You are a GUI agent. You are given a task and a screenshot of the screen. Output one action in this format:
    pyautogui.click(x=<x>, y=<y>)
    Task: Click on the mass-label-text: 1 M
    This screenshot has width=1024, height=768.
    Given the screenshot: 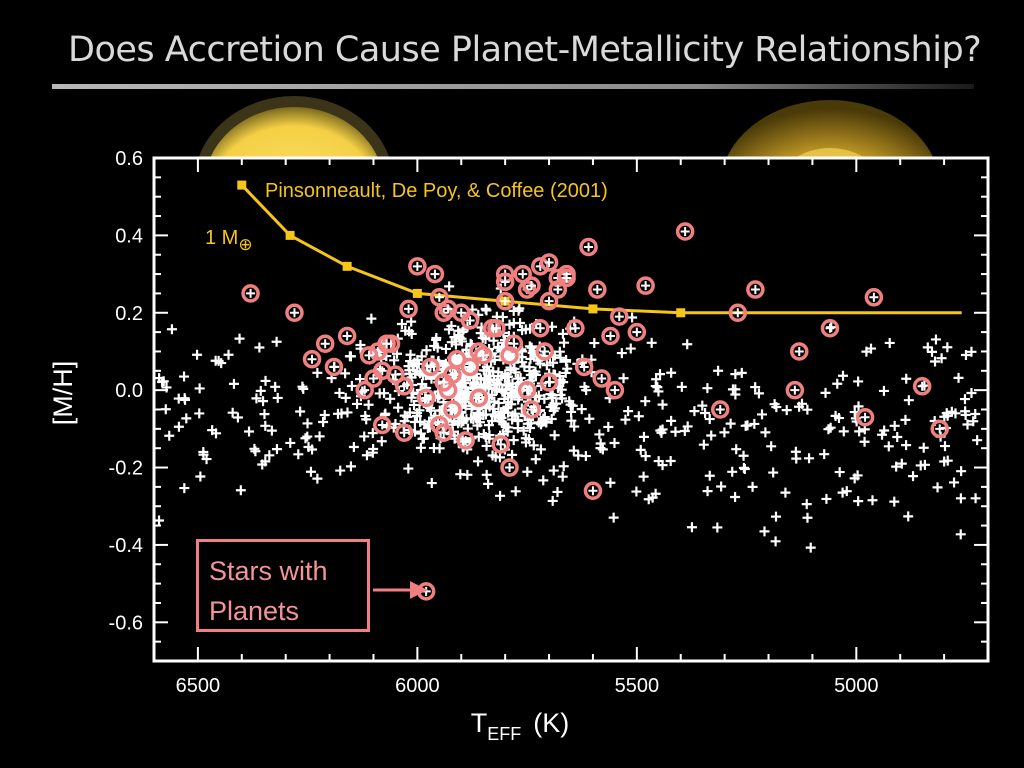 What is the action you would take?
    pyautogui.click(x=221, y=238)
    